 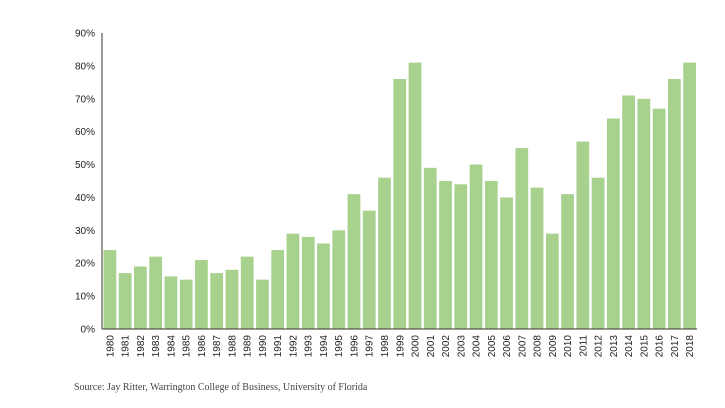 What do you see at coordinates (644, 213) in the screenshot?
I see `bar-2015` at bounding box center [644, 213].